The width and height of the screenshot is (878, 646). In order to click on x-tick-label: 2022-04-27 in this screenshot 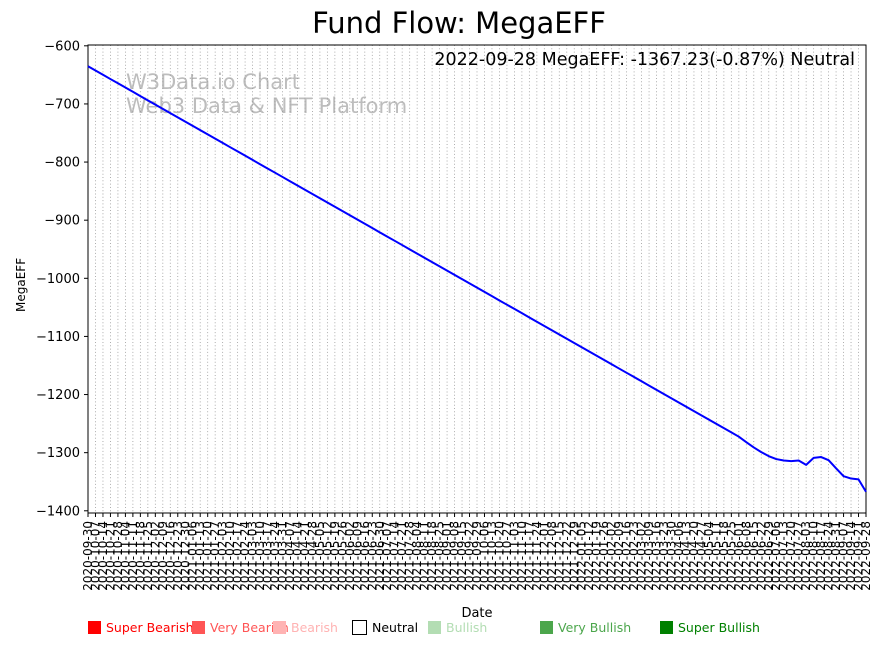, I will do `click(701, 556)`.